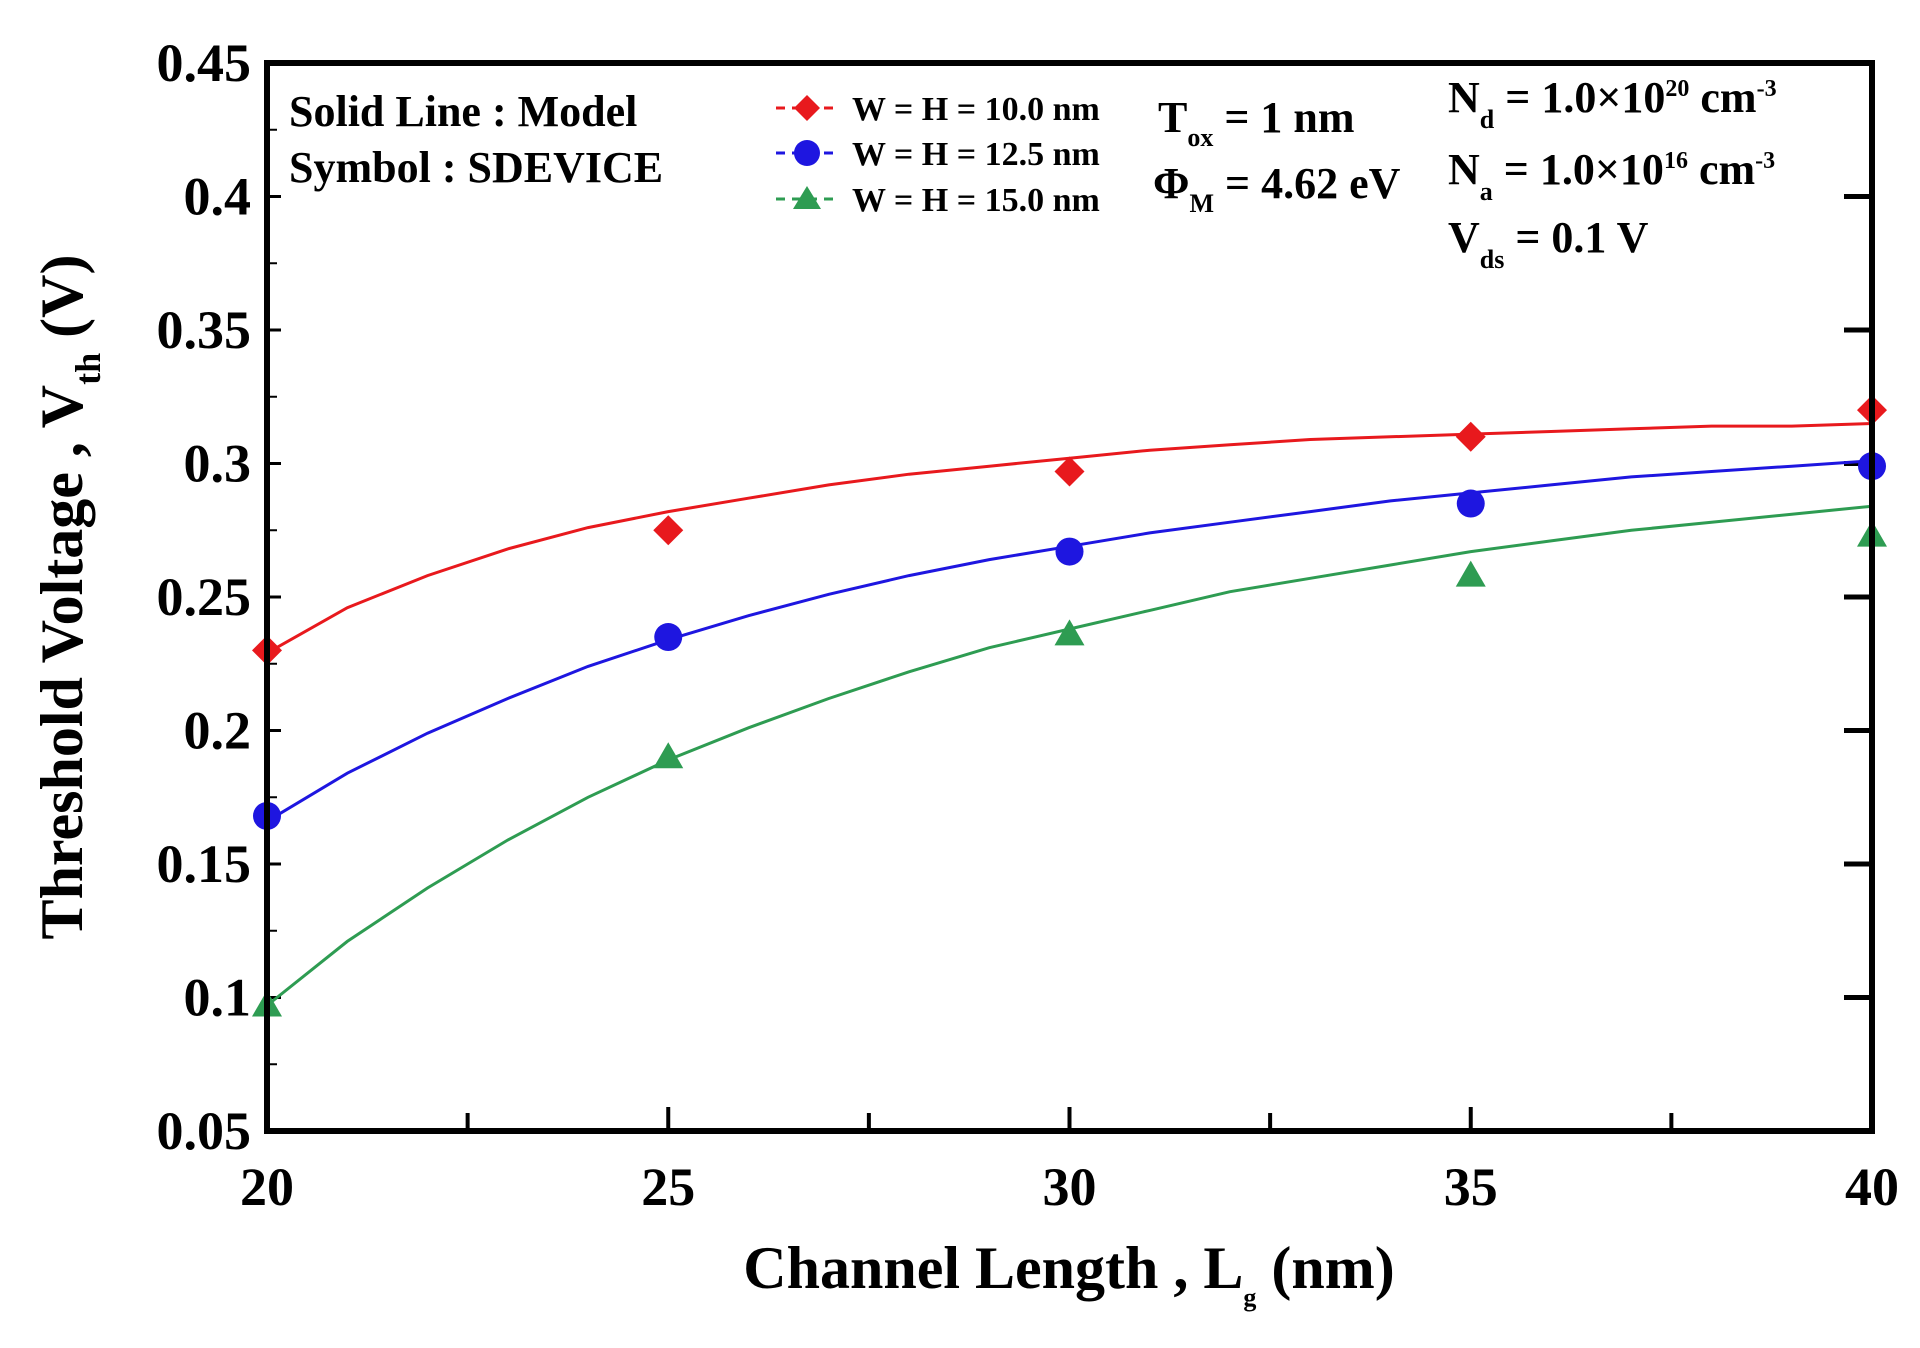  What do you see at coordinates (976, 154) in the screenshot?
I see `legend-label-12-5nm: W = H = 12.5 nm` at bounding box center [976, 154].